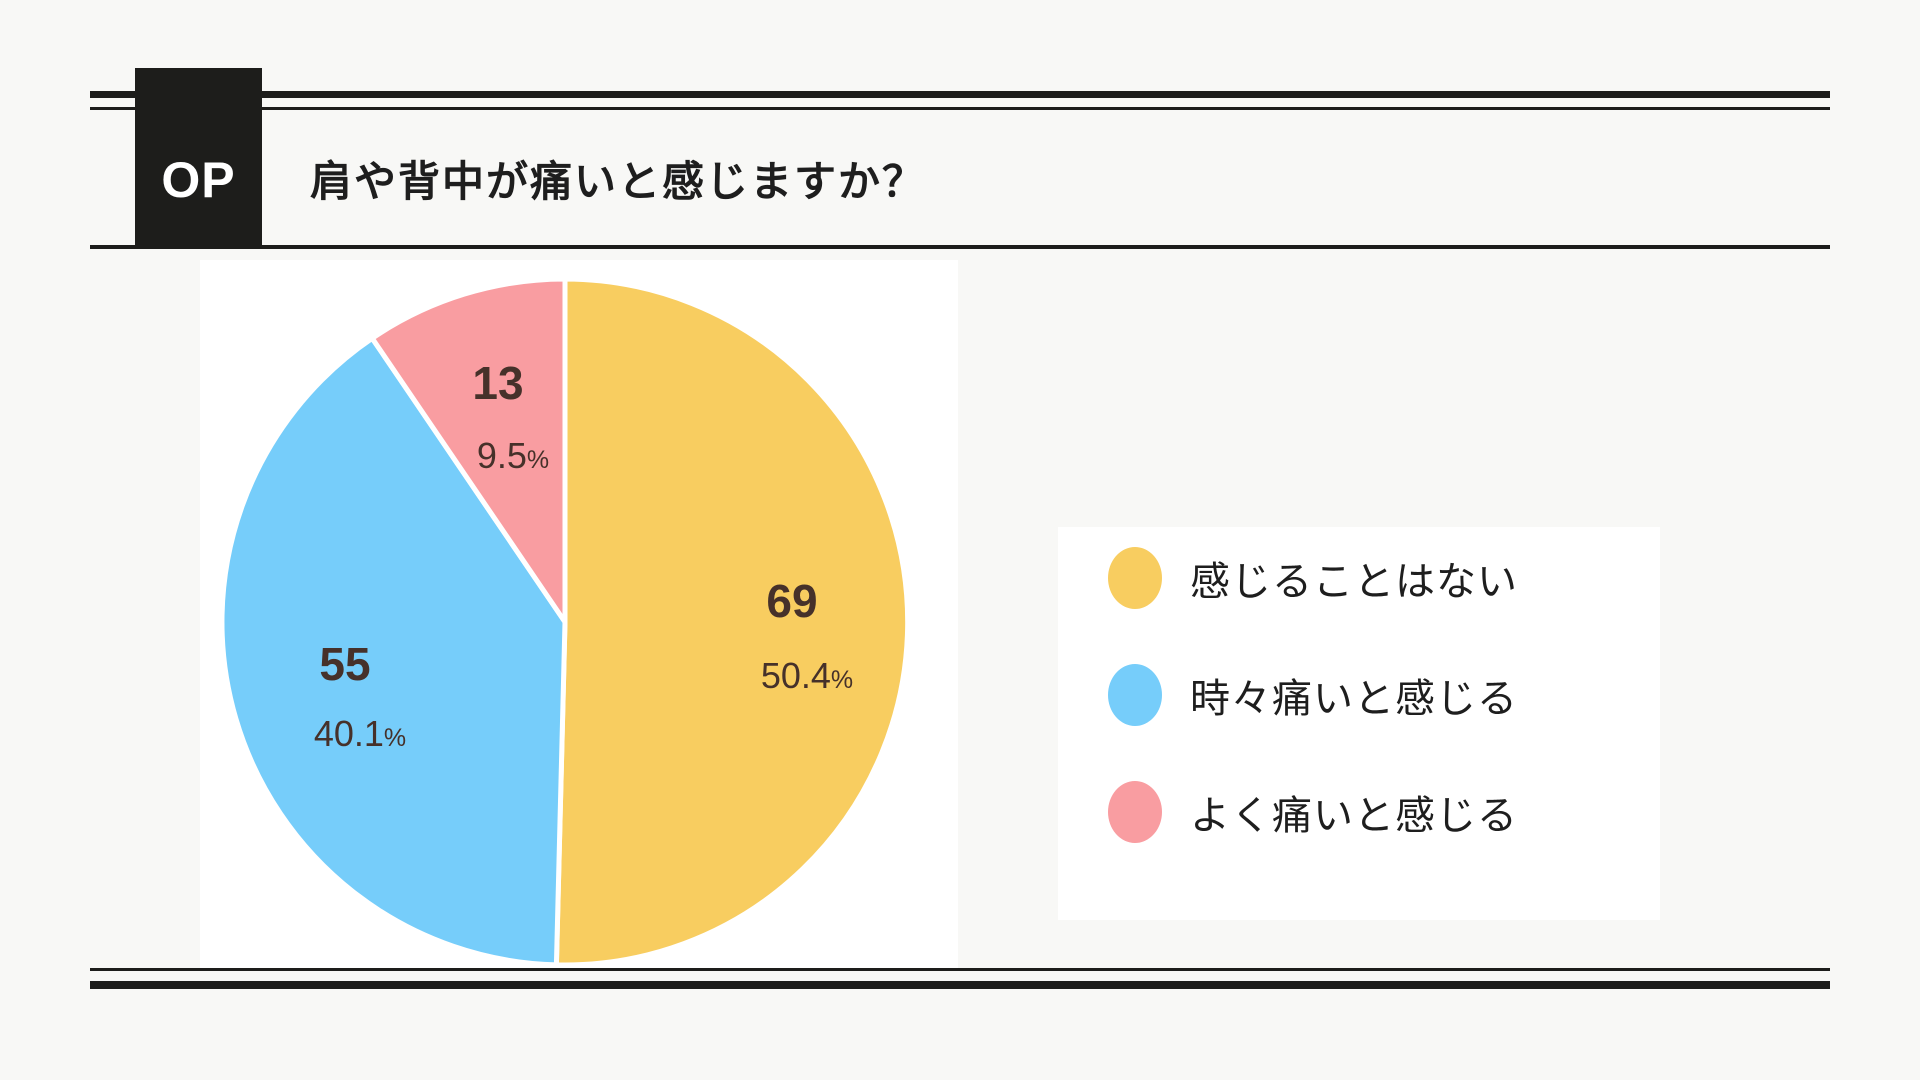 The width and height of the screenshot is (1920, 1080). Describe the element at coordinates (395, 738) in the screenshot. I see `slice-percent-blue-sign: %` at that location.